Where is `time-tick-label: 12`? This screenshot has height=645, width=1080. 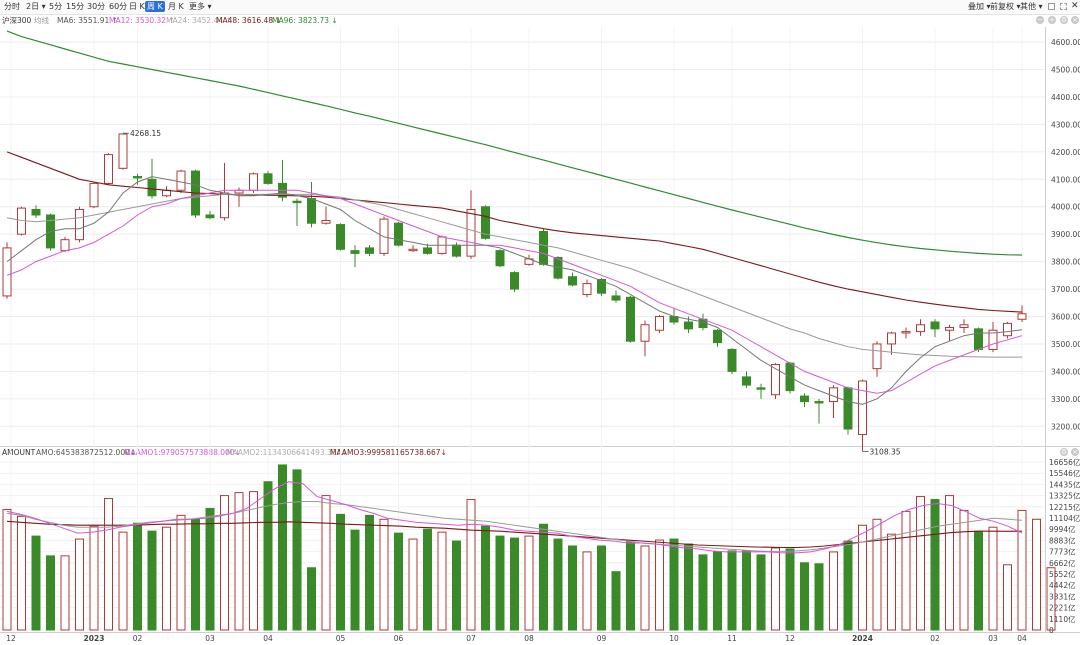 time-tick-label: 12 is located at coordinates (11, 638).